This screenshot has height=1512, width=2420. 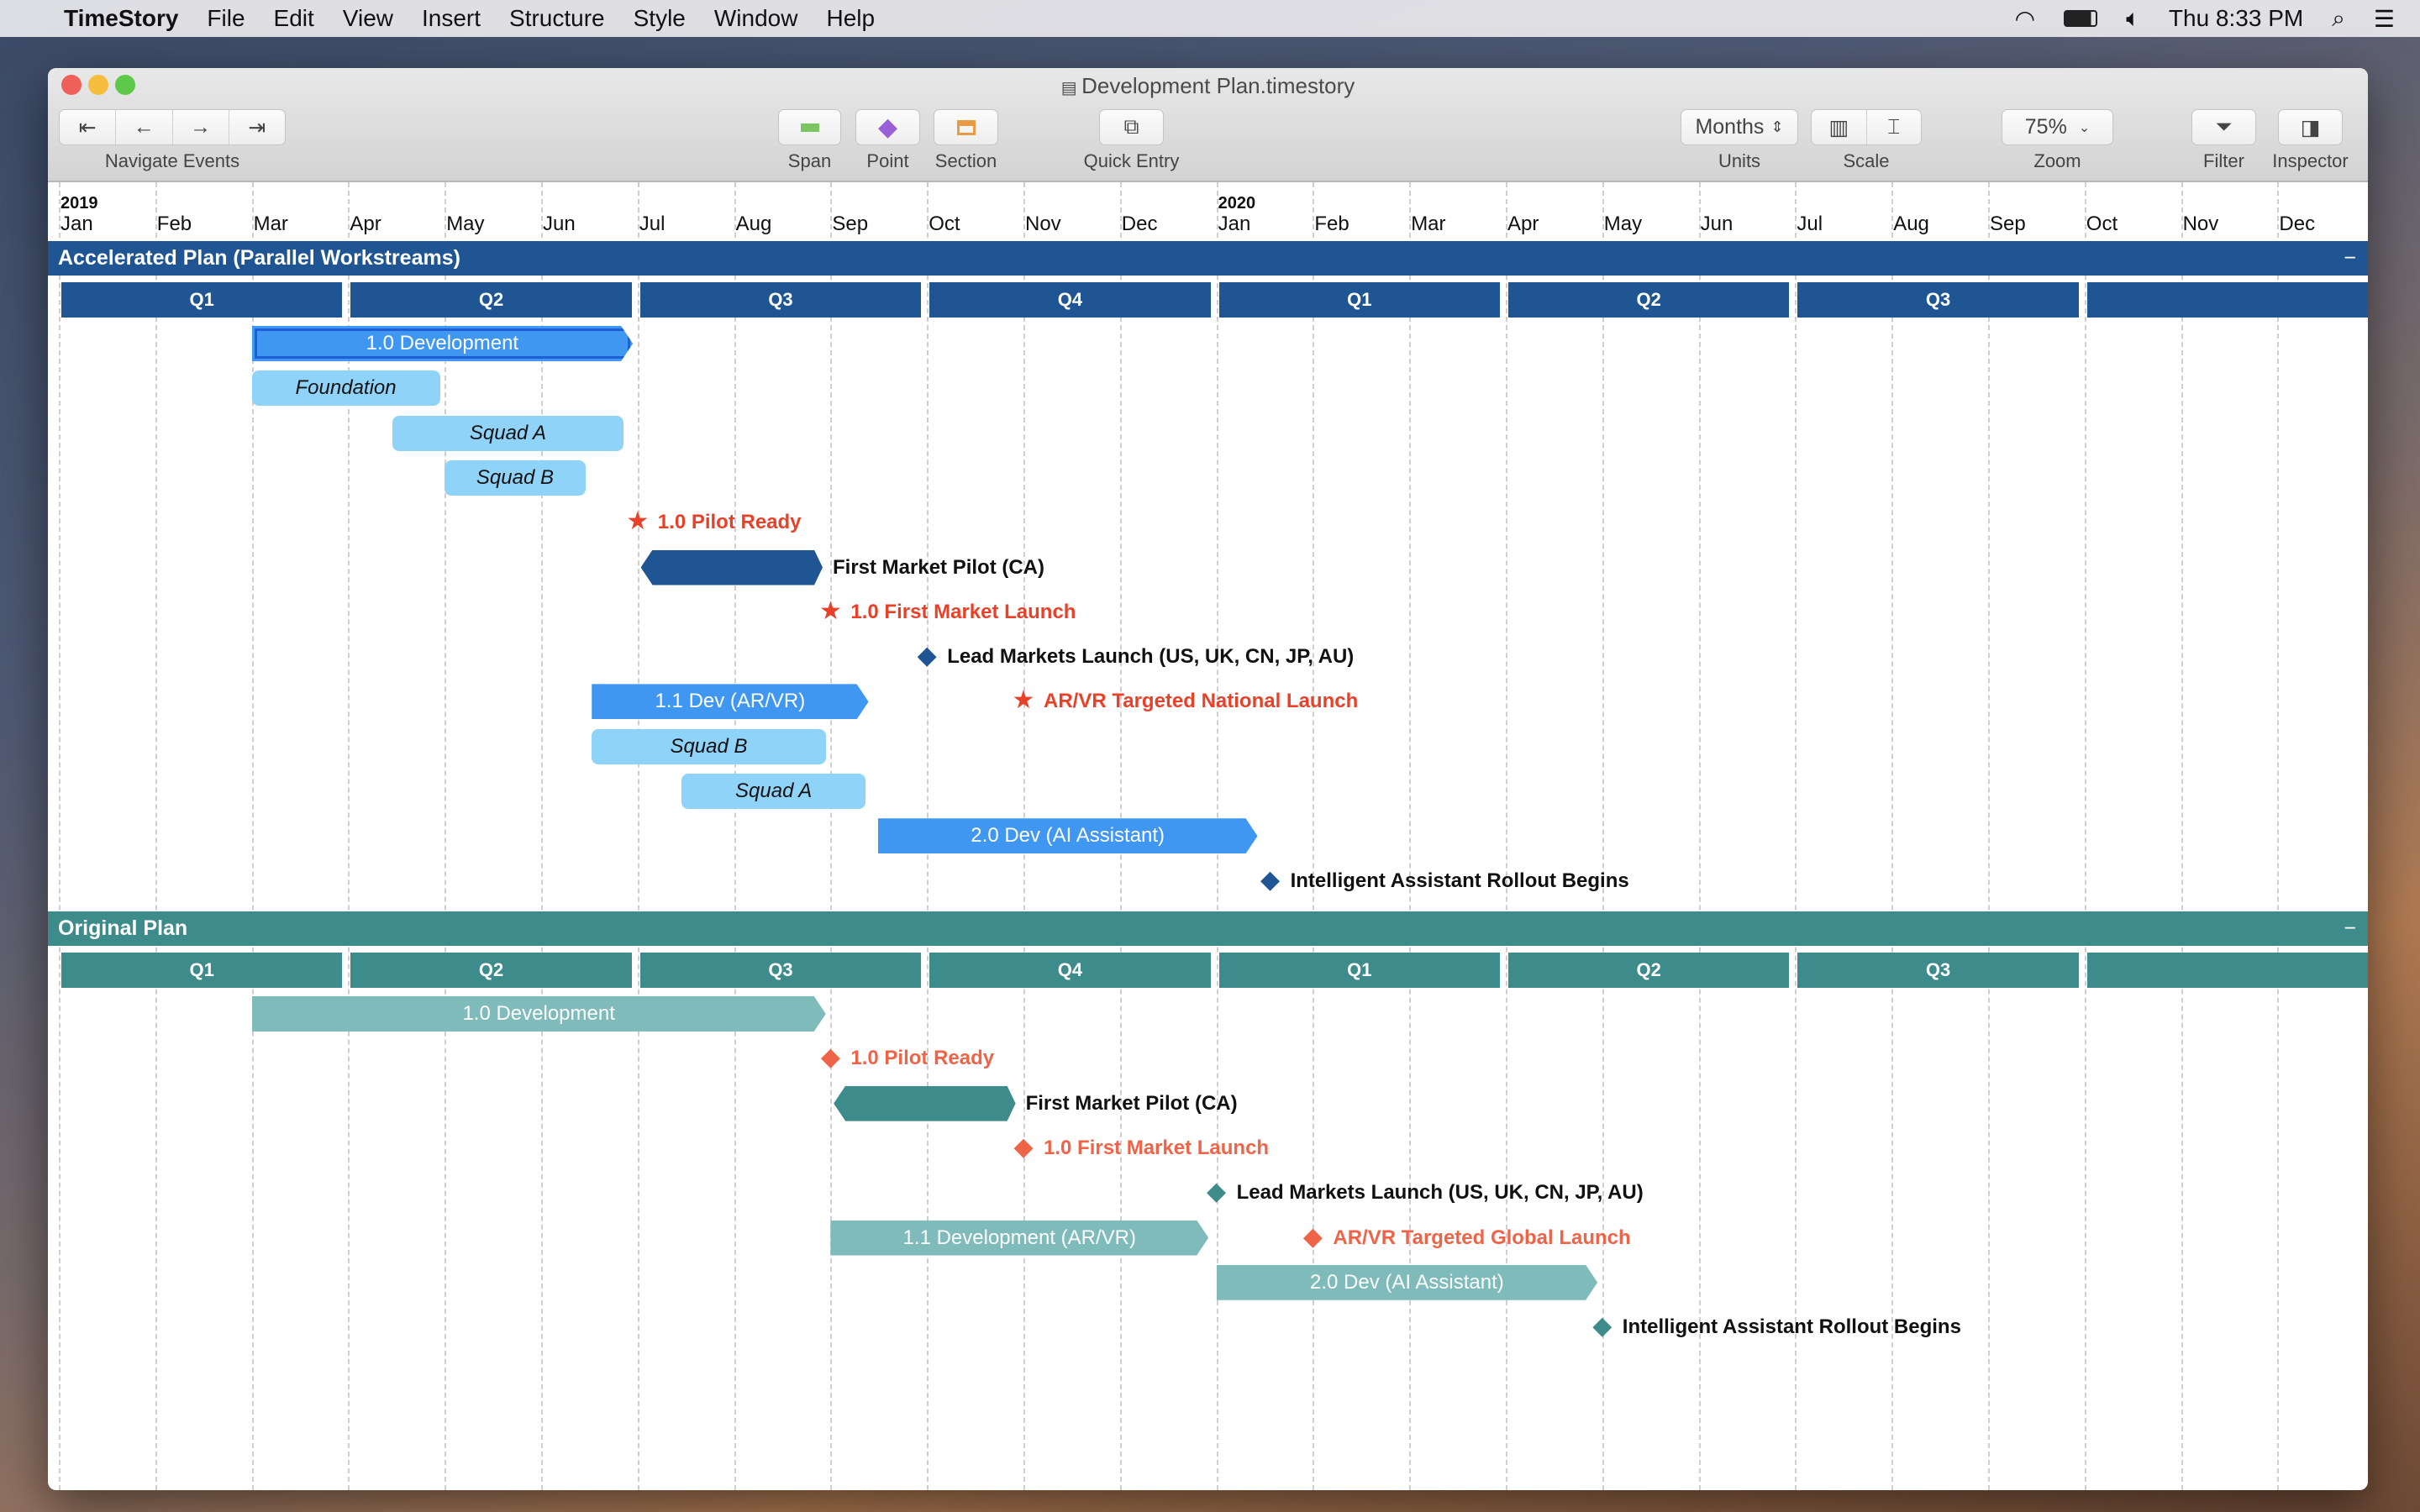 I want to click on menu-help: Help, so click(x=851, y=18).